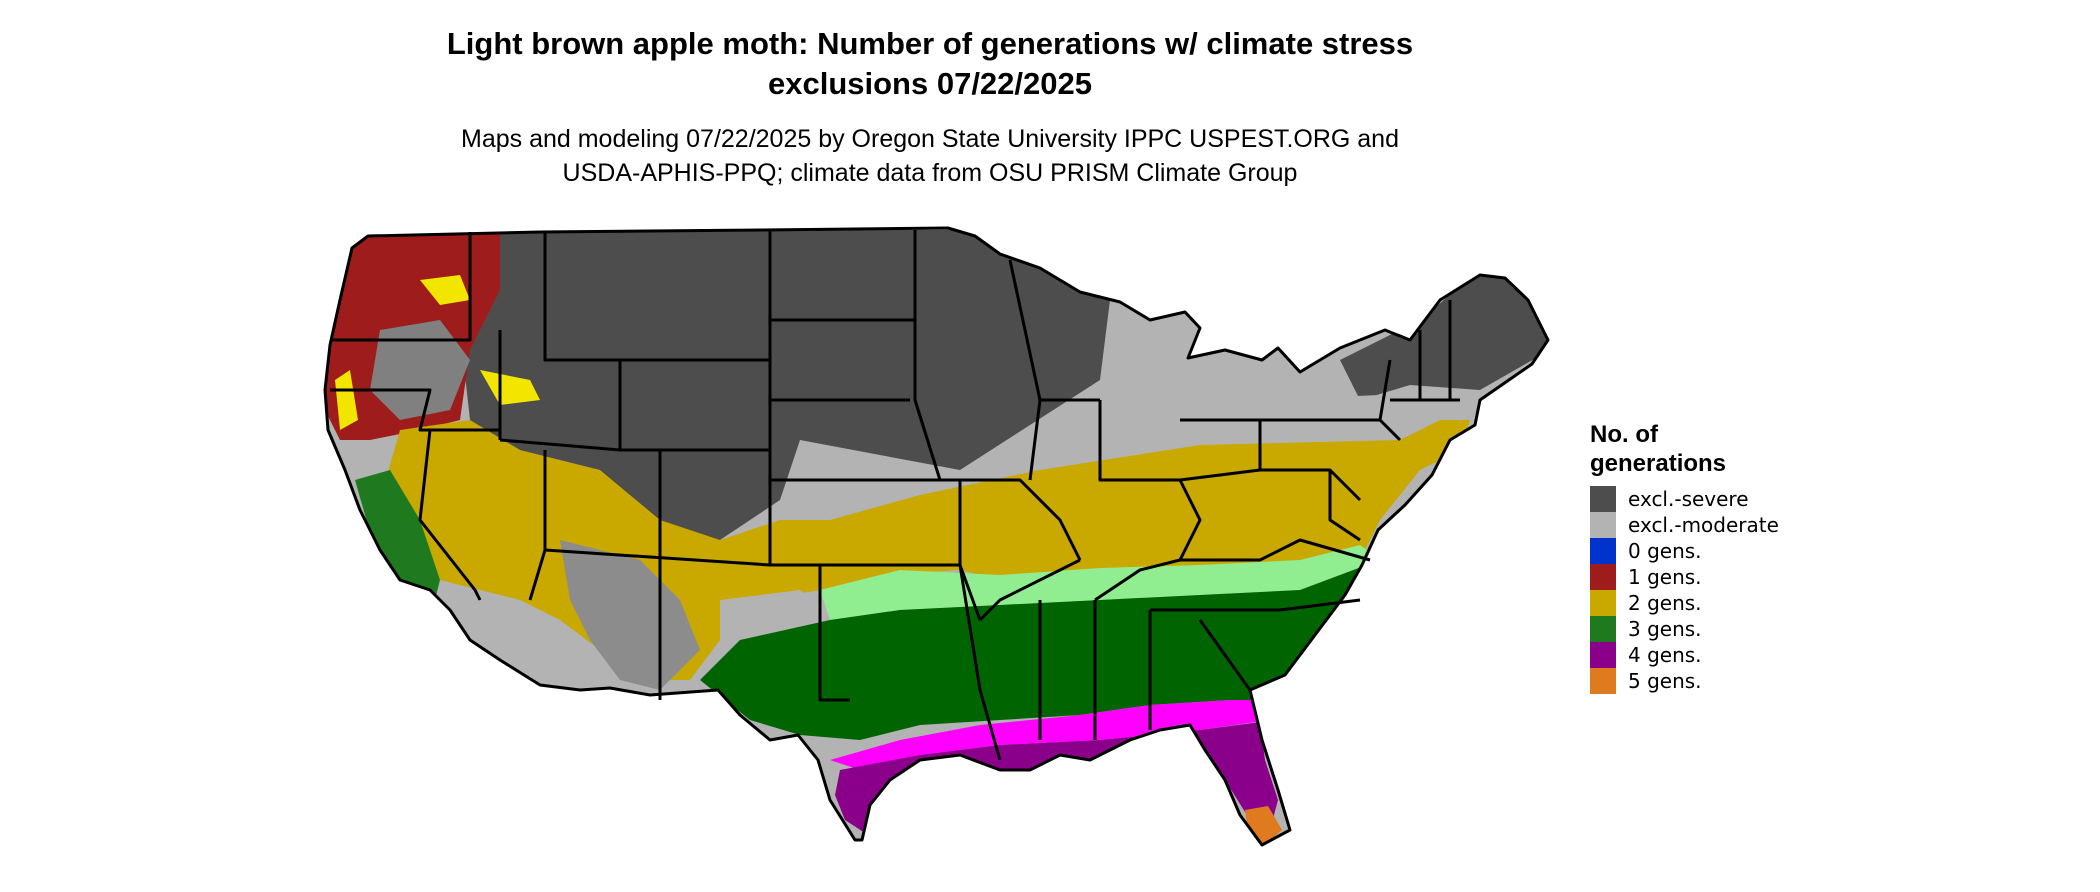 Image resolution: width=2100 pixels, height=892 pixels. Describe the element at coordinates (1603, 577) in the screenshot. I see `legend-swatch-1-gens` at that location.